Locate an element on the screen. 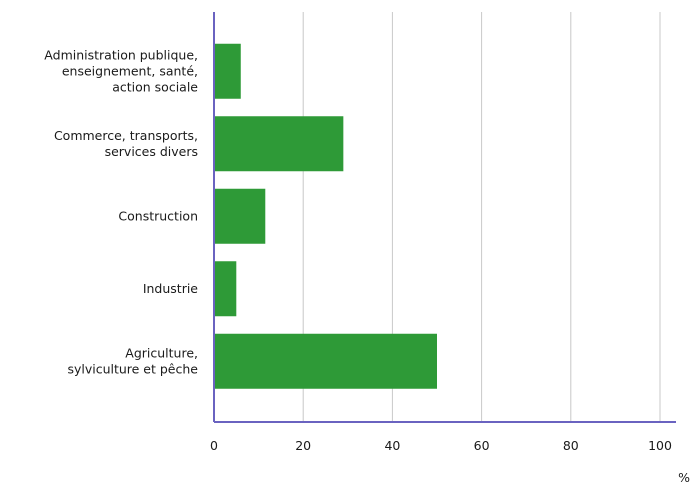 Image resolution: width=693 pixels, height=486 pixels. category-label-line: Agriculture, is located at coordinates (161, 352).